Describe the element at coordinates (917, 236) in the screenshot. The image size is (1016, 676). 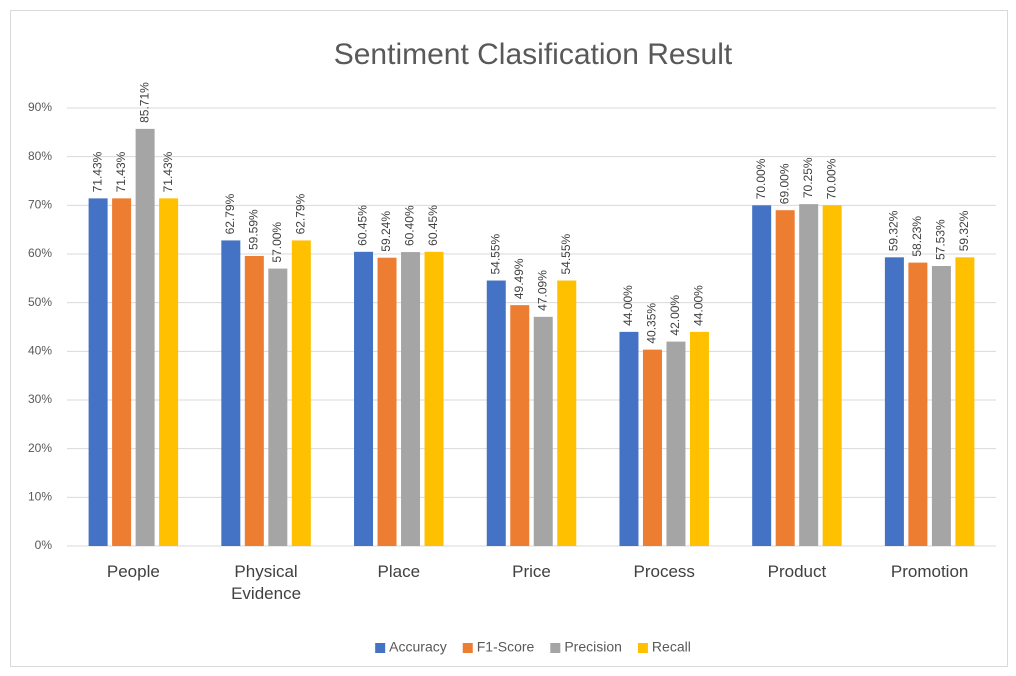
I see `data-label: 58.23%` at that location.